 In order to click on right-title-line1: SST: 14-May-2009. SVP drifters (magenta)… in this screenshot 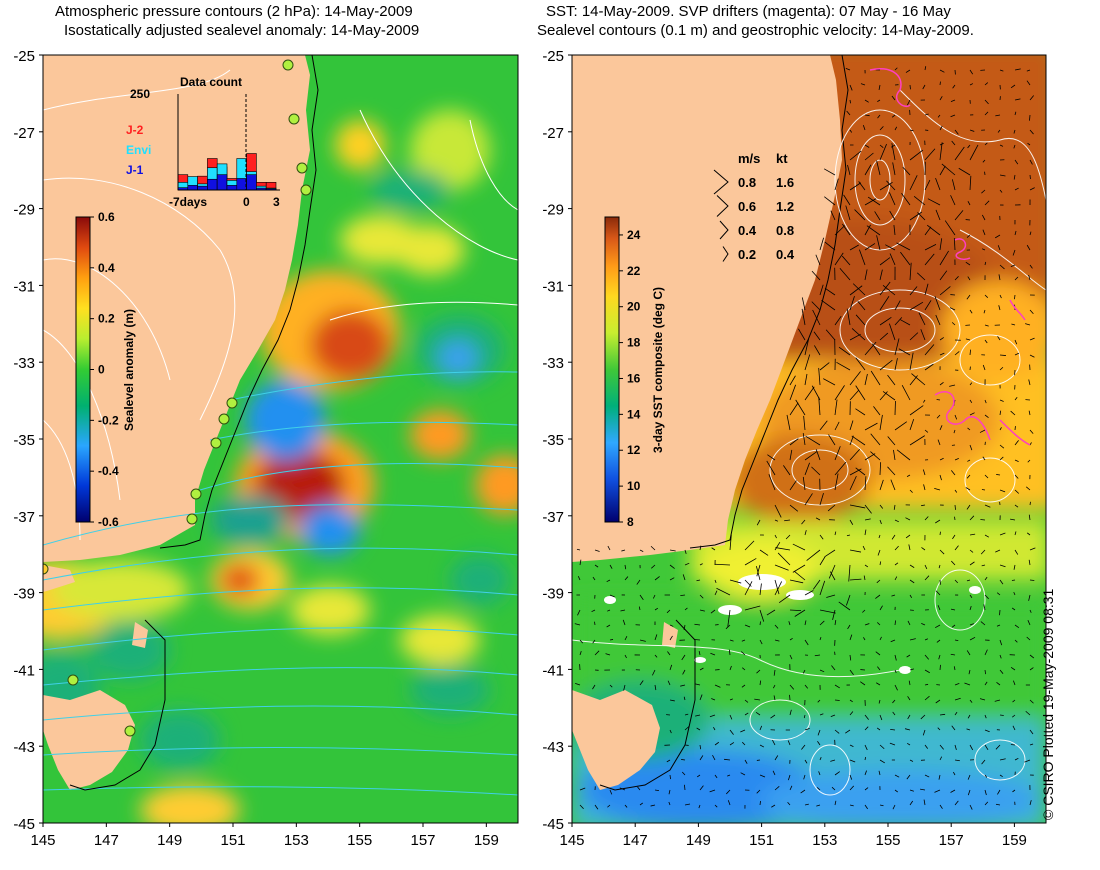, I will do `click(748, 11)`.